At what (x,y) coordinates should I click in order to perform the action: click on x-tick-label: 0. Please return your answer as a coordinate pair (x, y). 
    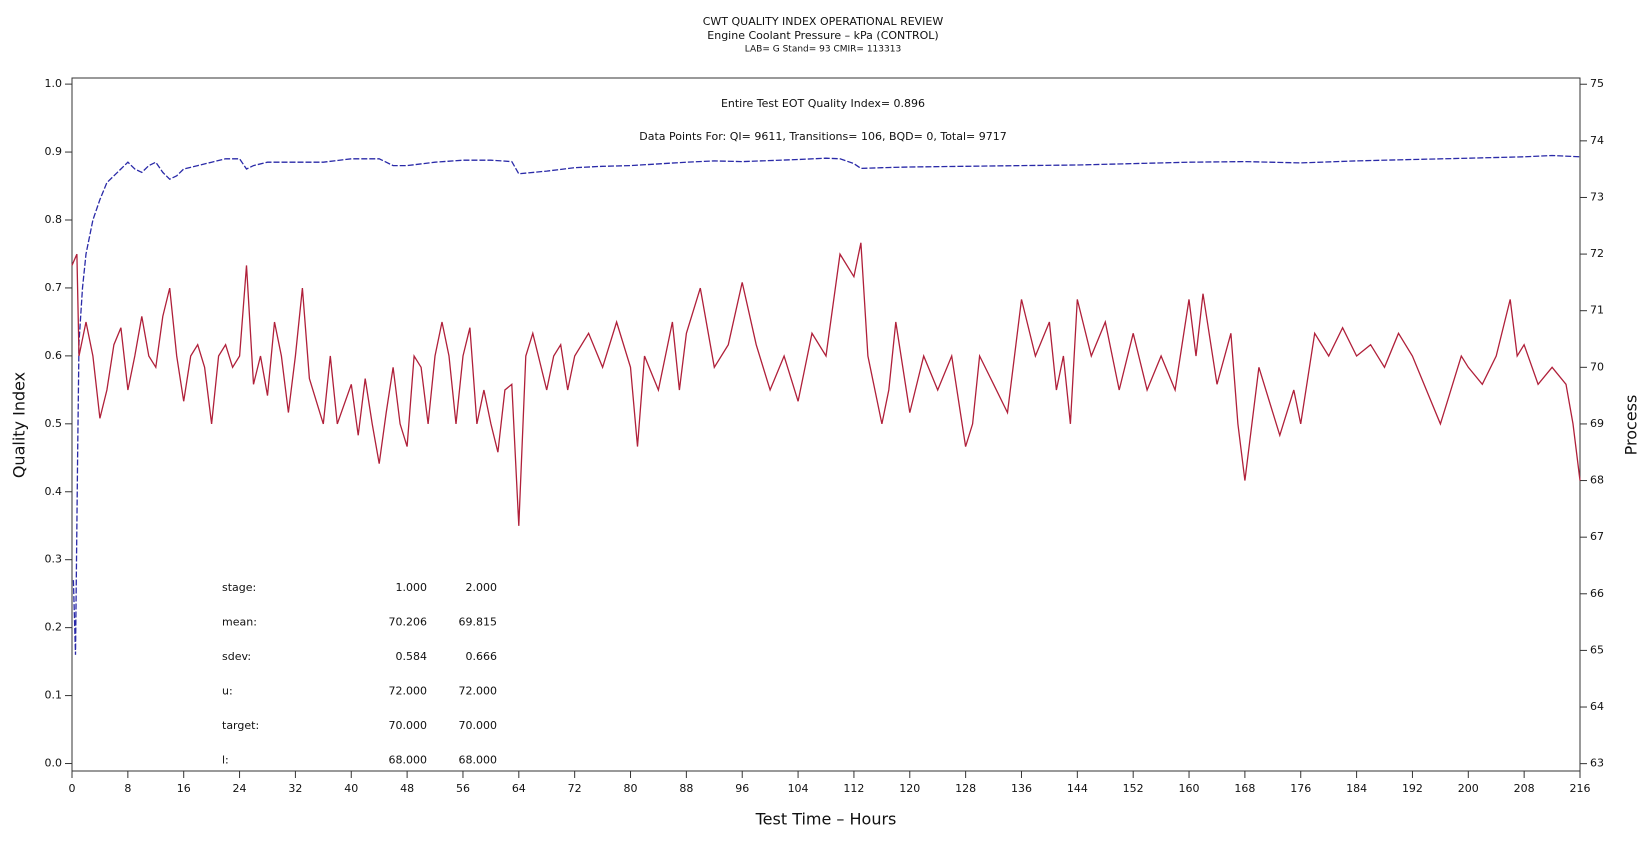
    Looking at the image, I should click on (72, 788).